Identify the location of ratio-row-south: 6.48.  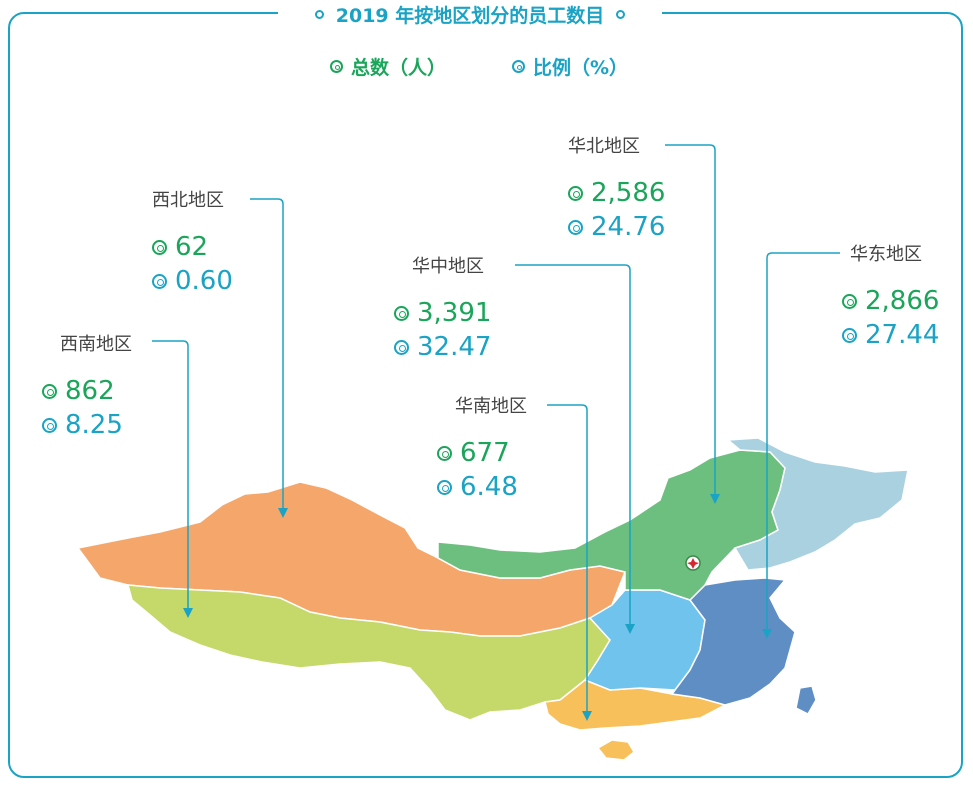
(482, 487).